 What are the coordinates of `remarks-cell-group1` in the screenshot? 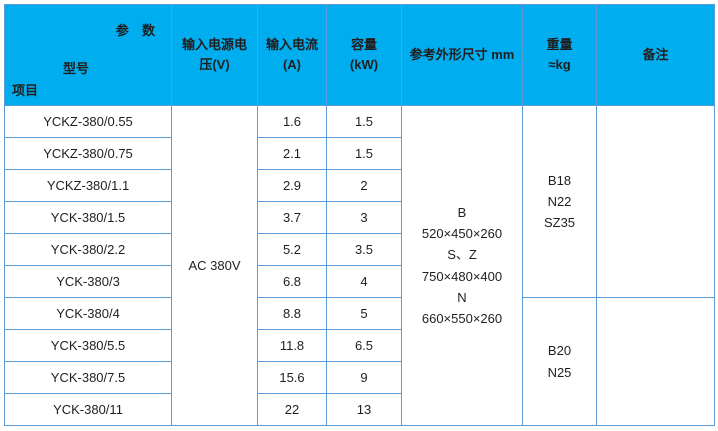 It's located at (655, 201).